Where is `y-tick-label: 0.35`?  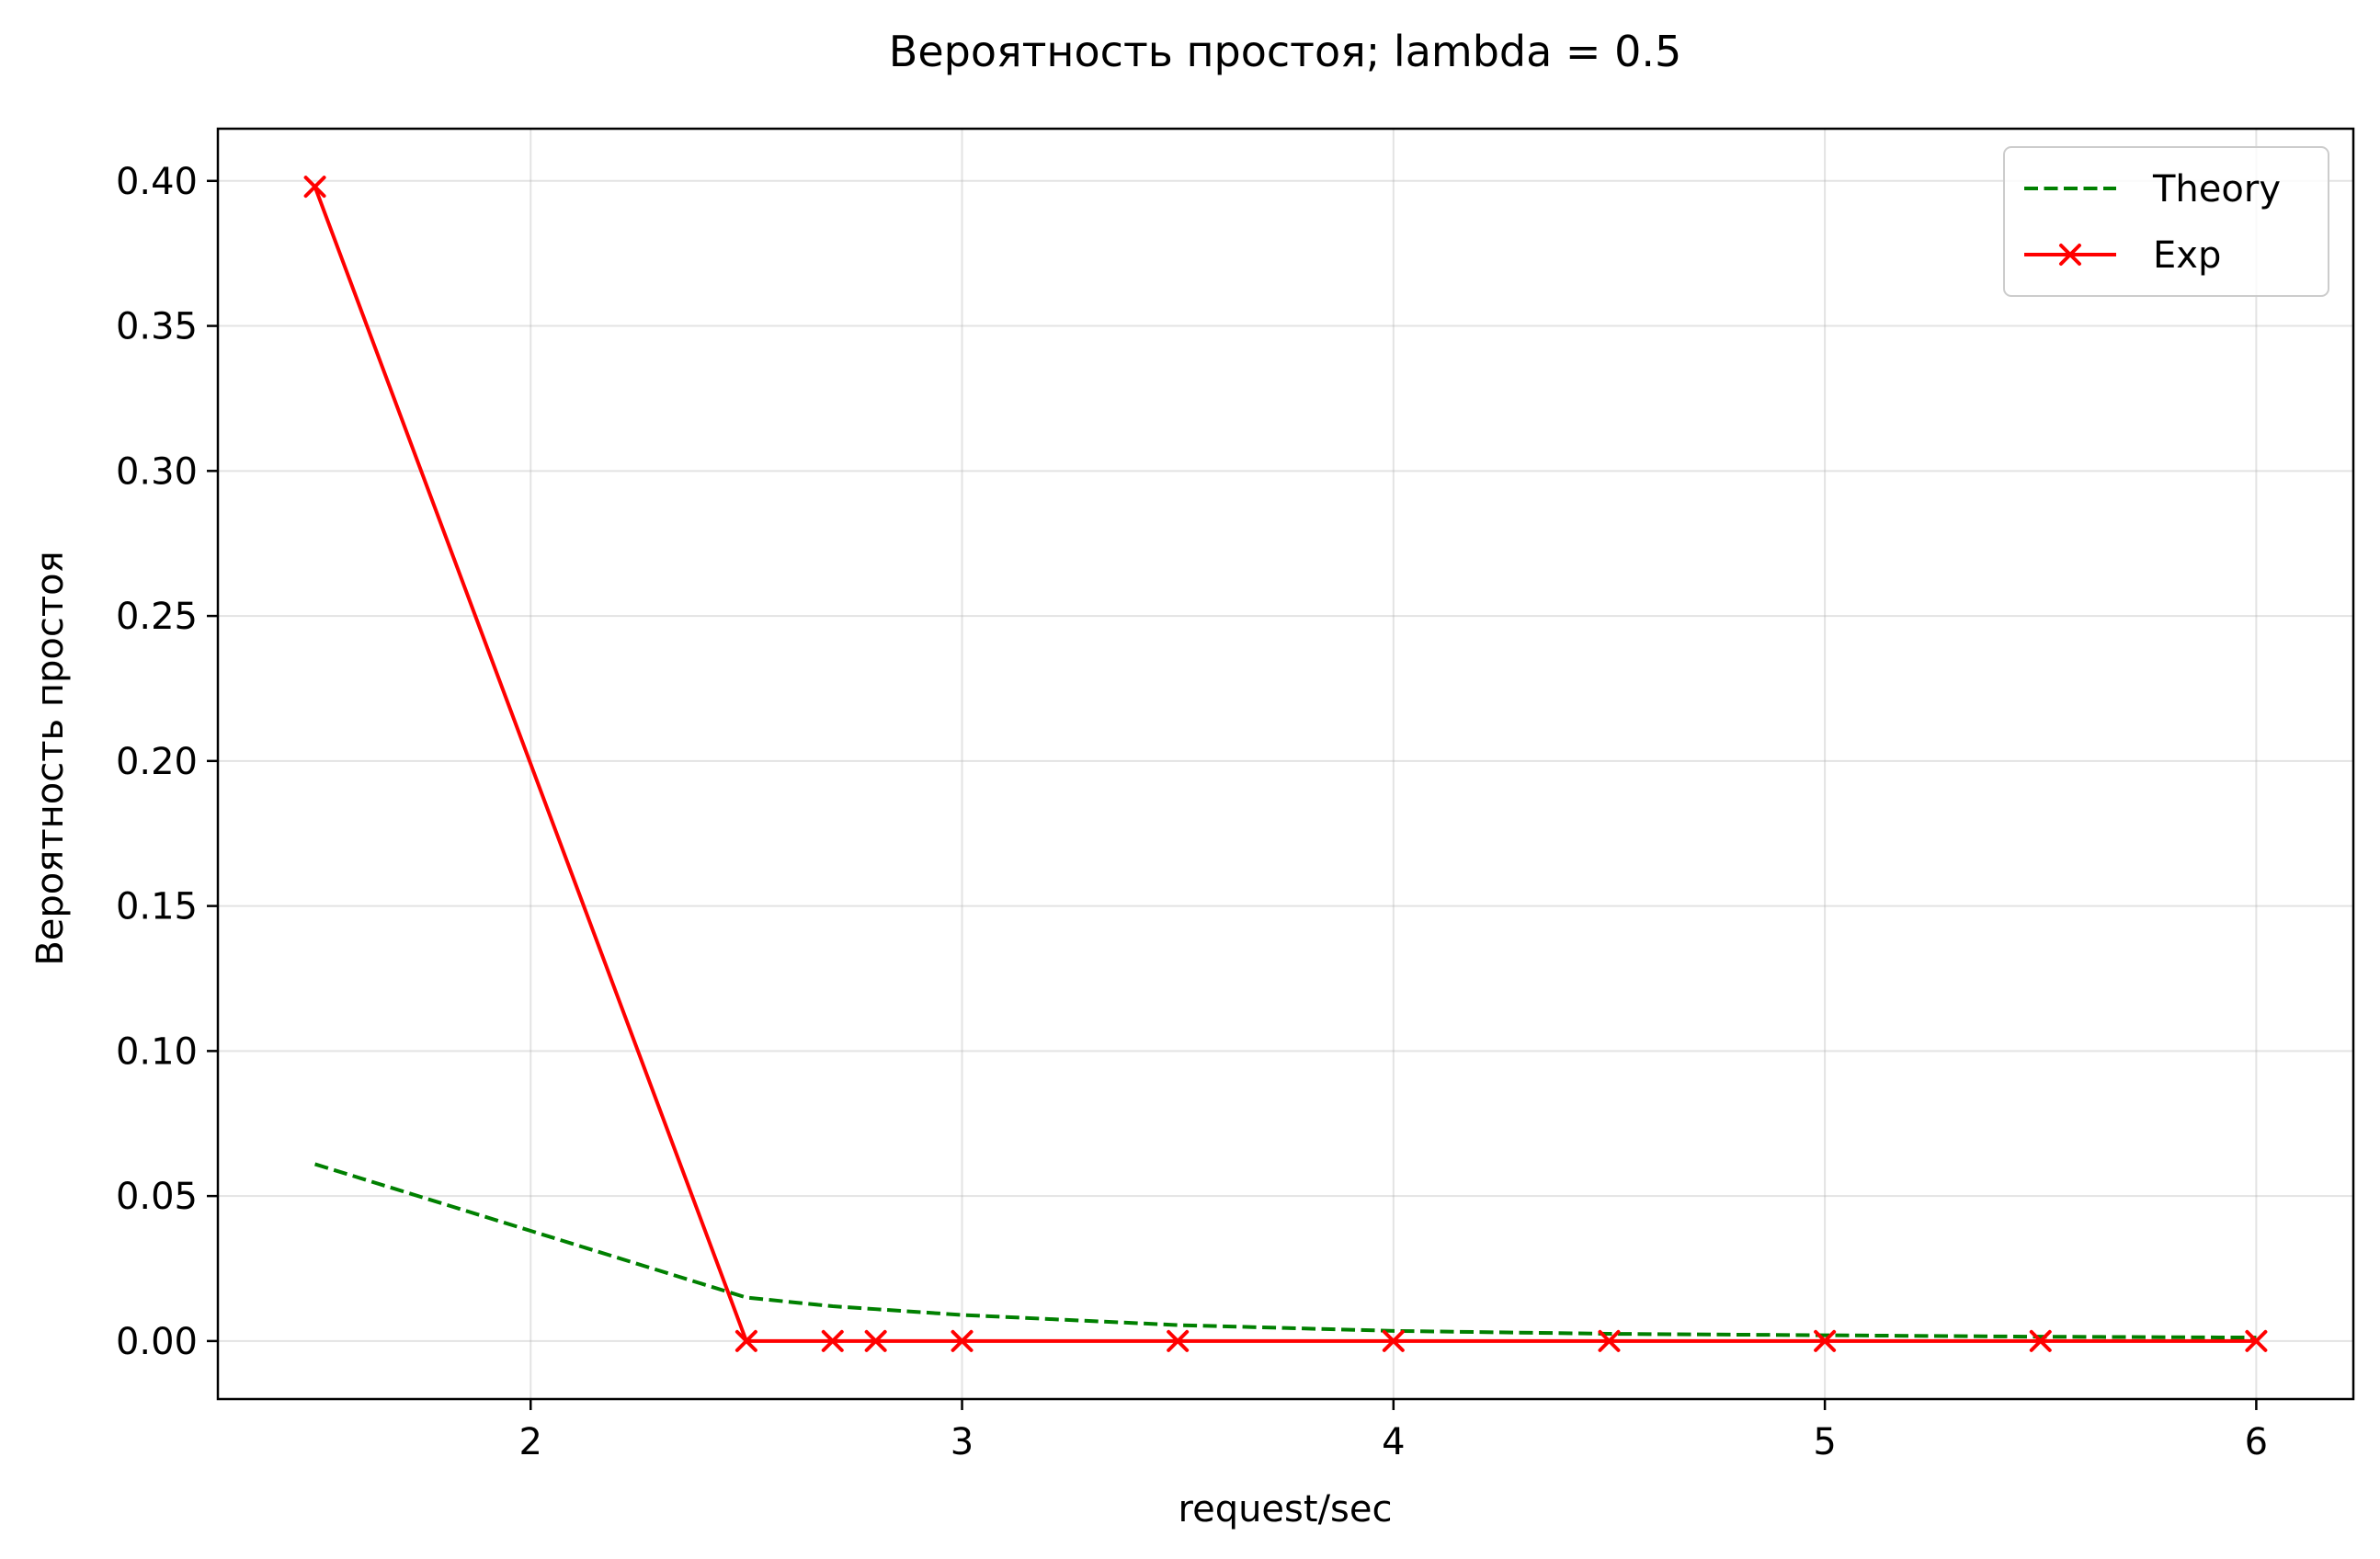 y-tick-label: 0.35 is located at coordinates (157, 327).